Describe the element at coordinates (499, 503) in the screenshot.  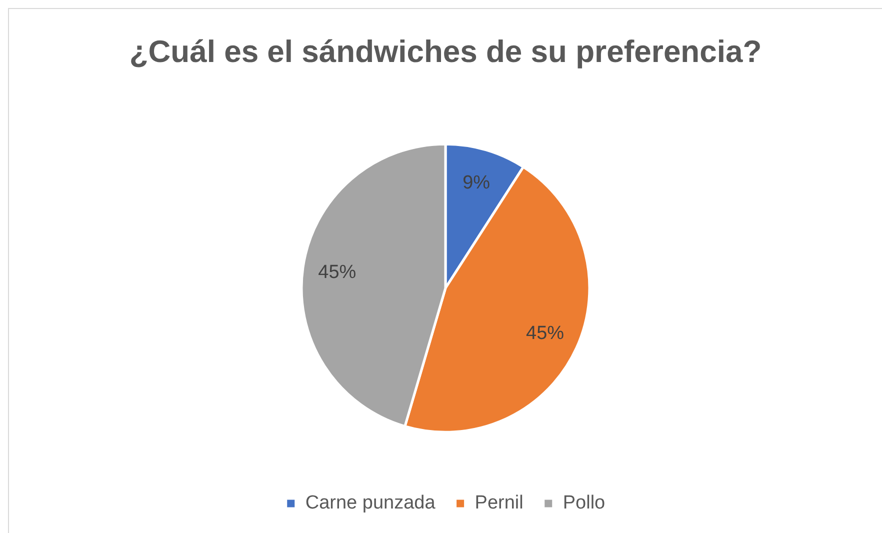
I see `legend-label: Pernil` at that location.